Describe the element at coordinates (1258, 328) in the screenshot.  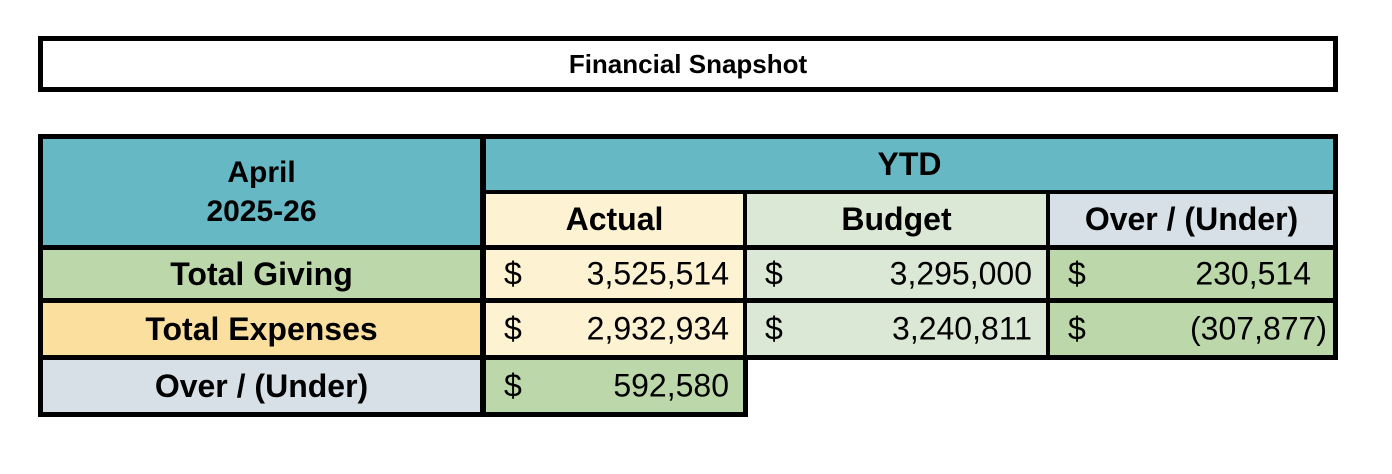
I see `amount-value: (307,877)` at that location.